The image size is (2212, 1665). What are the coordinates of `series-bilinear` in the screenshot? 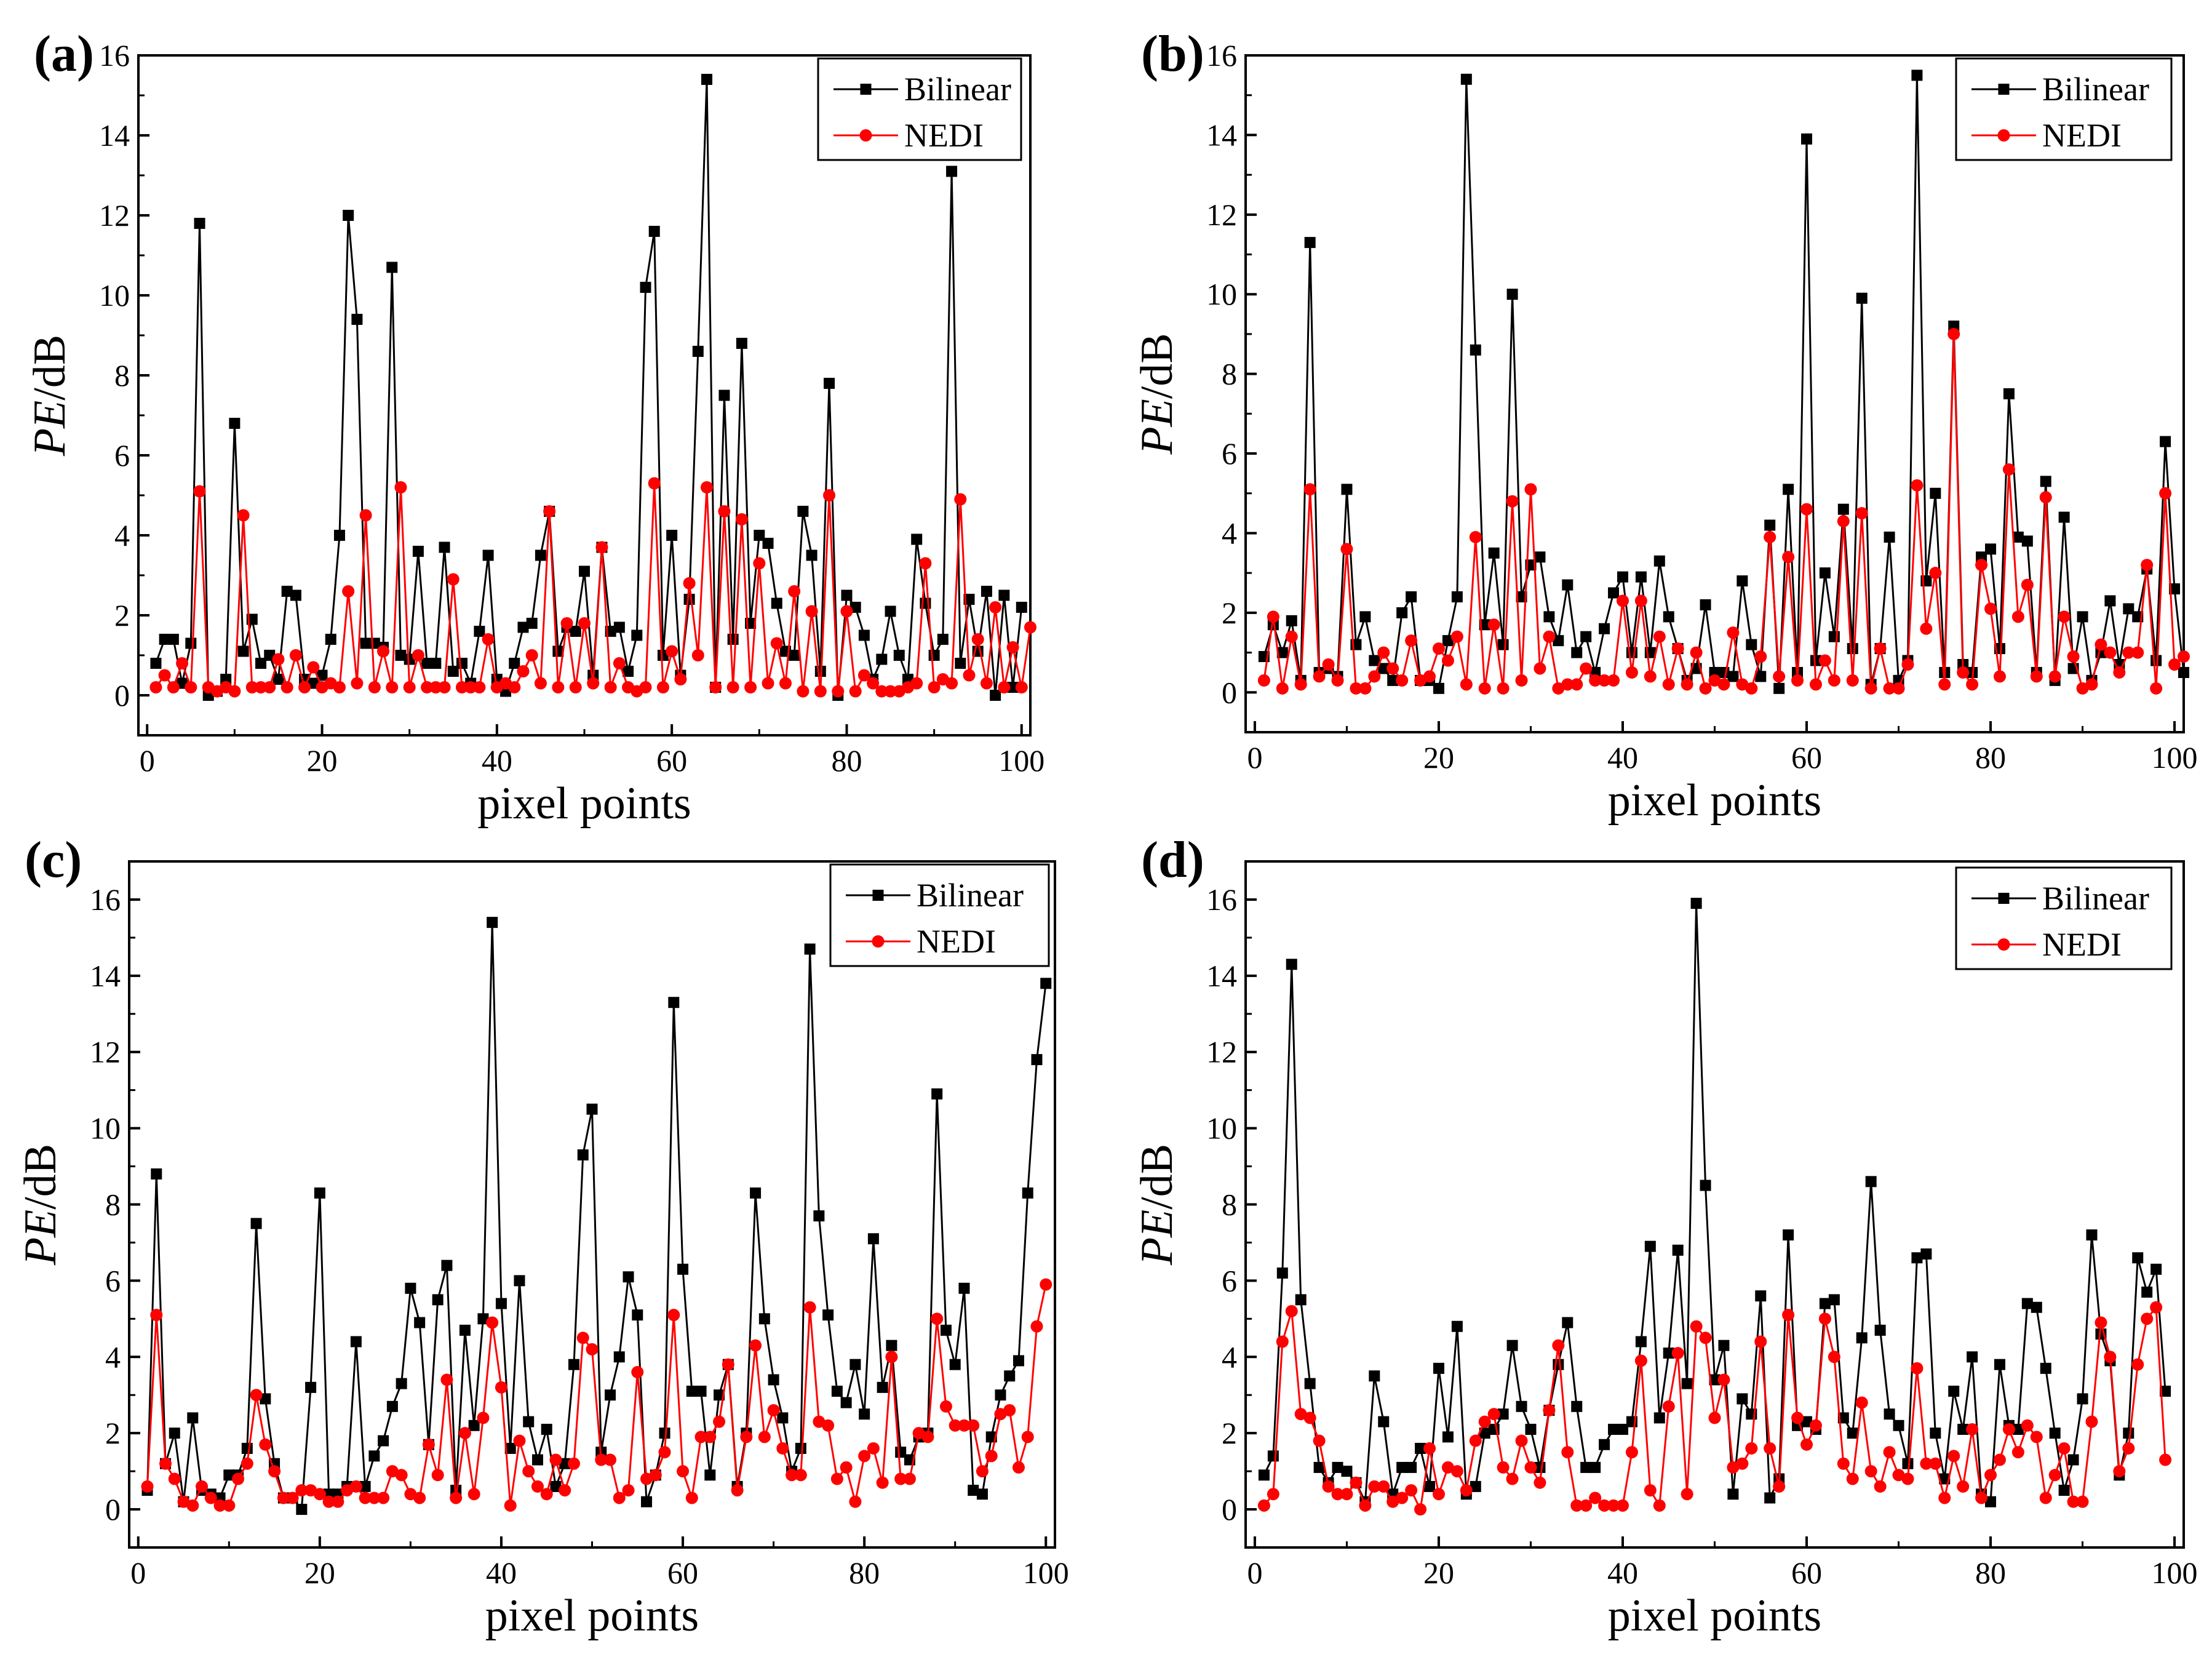 It's located at (588, 387).